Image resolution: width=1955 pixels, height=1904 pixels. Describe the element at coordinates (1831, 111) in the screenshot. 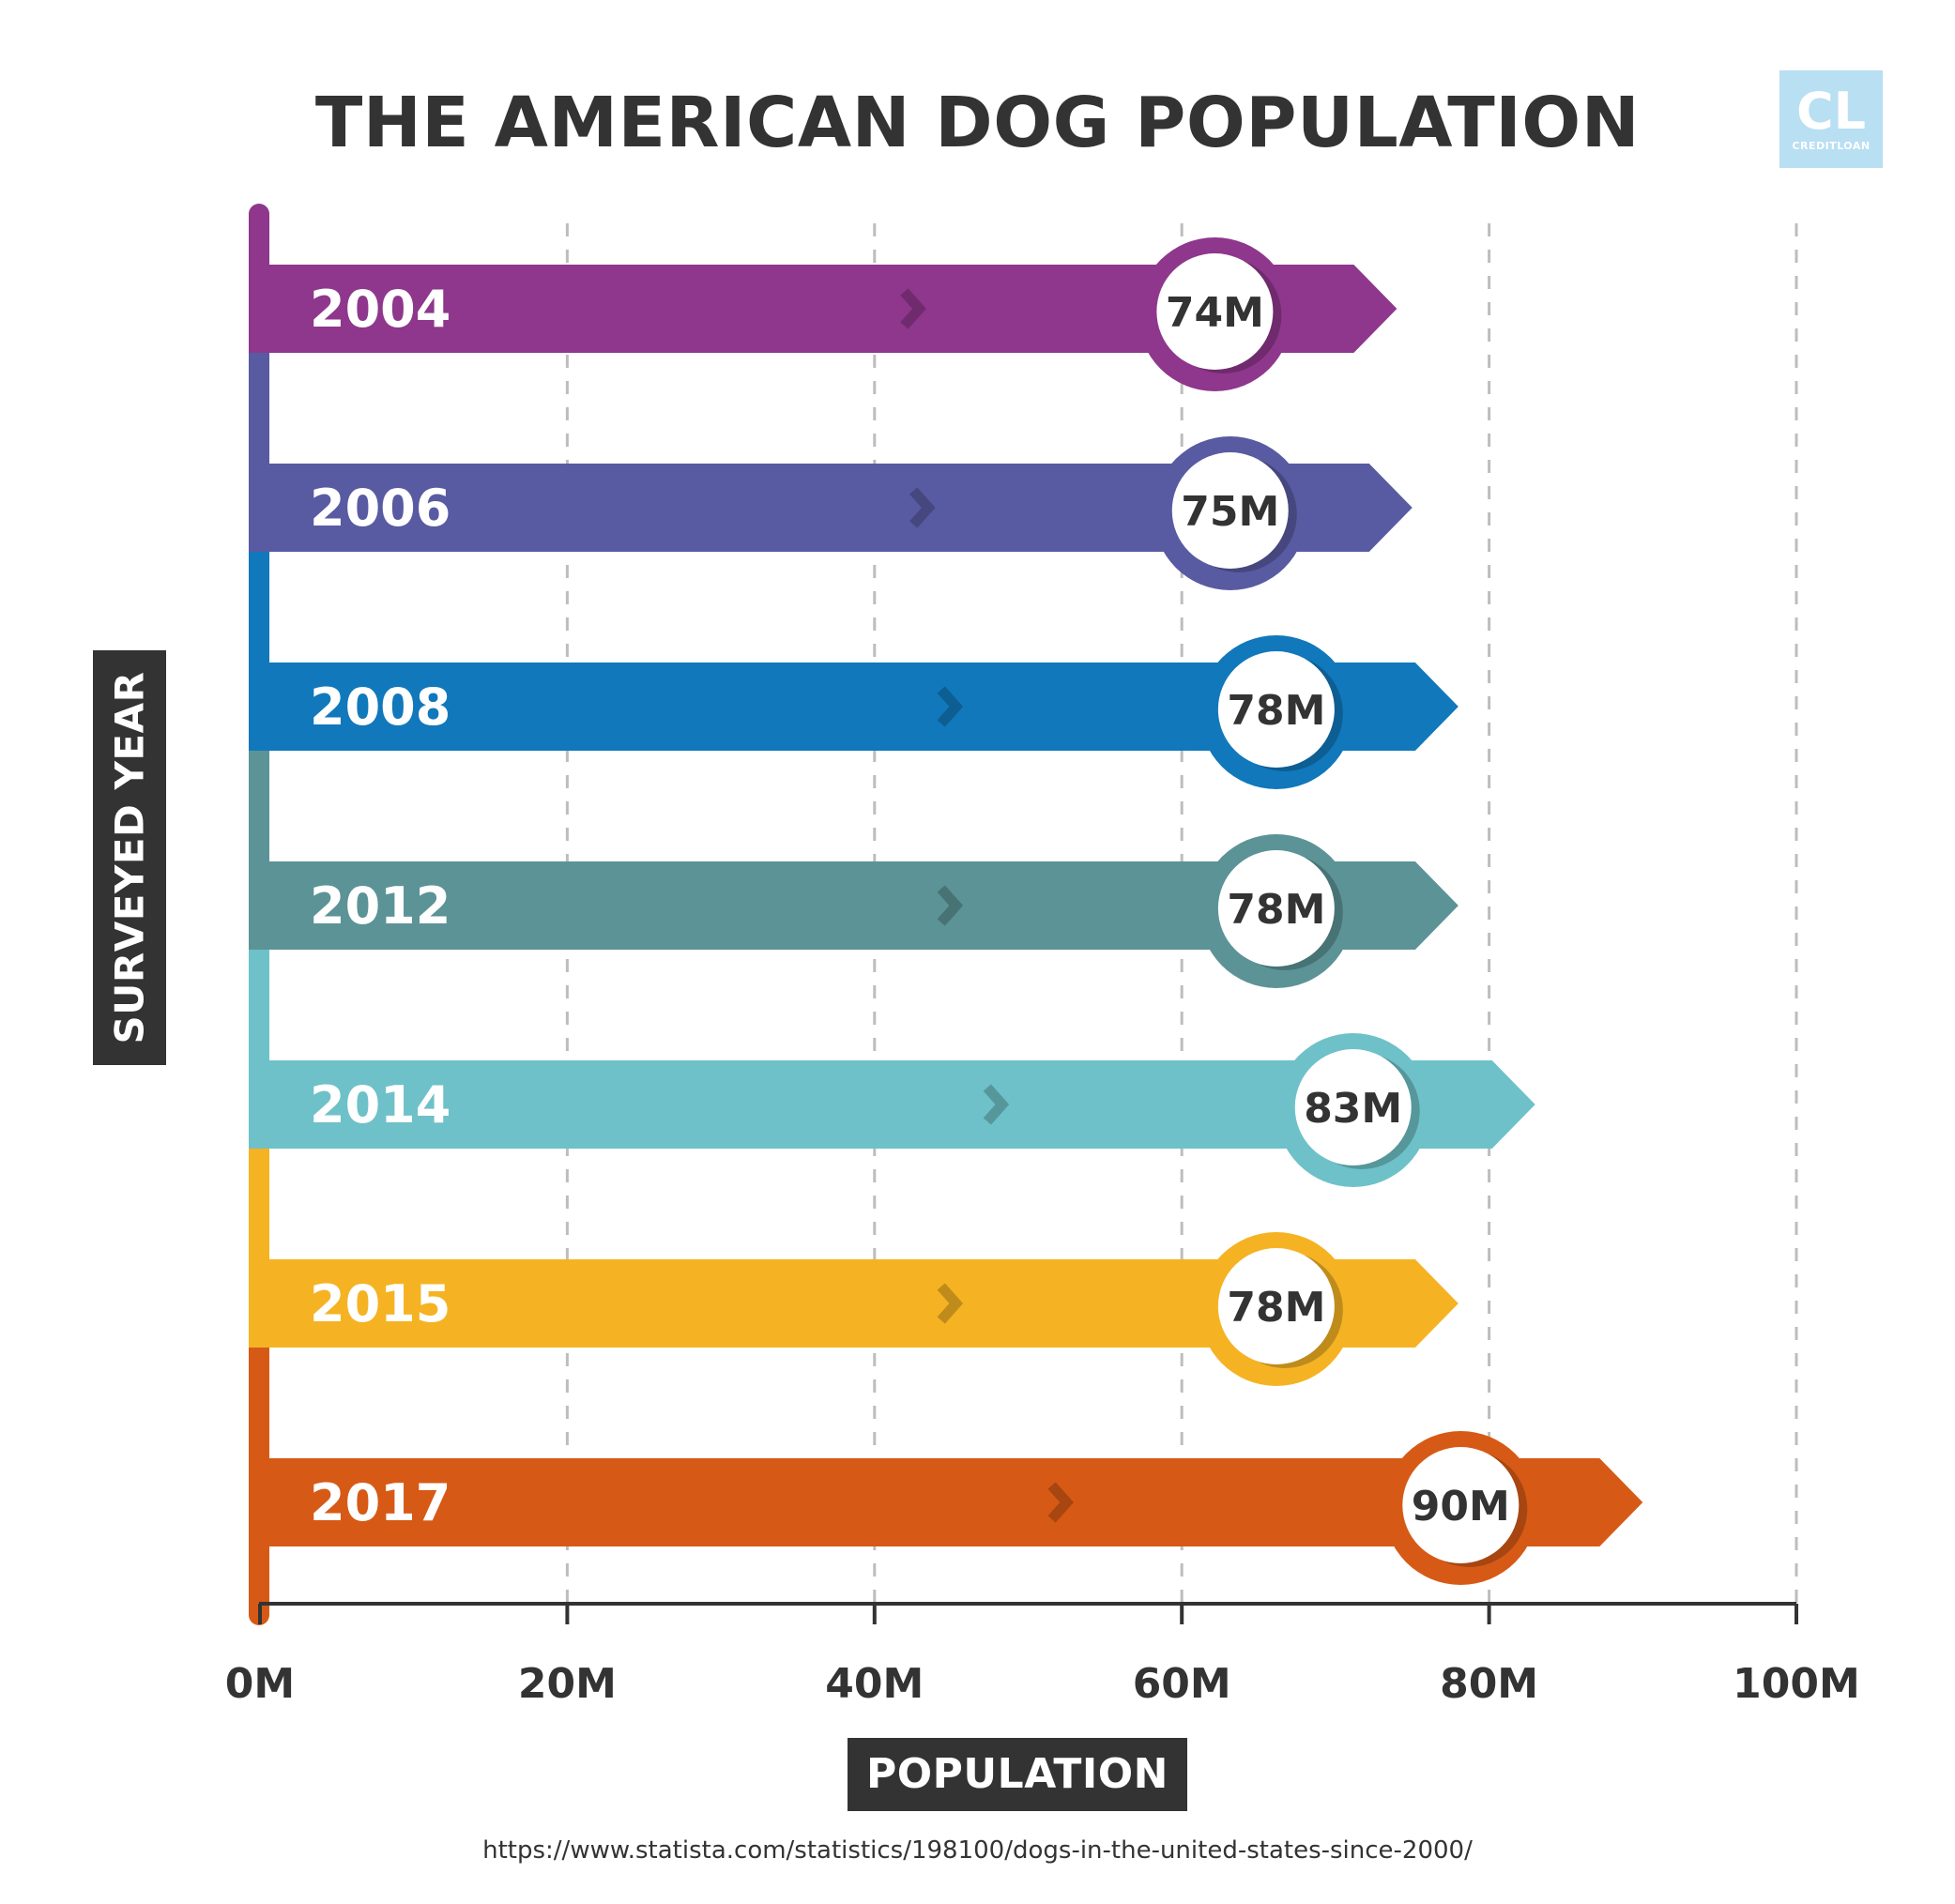

I see `logo-mark: CL` at that location.